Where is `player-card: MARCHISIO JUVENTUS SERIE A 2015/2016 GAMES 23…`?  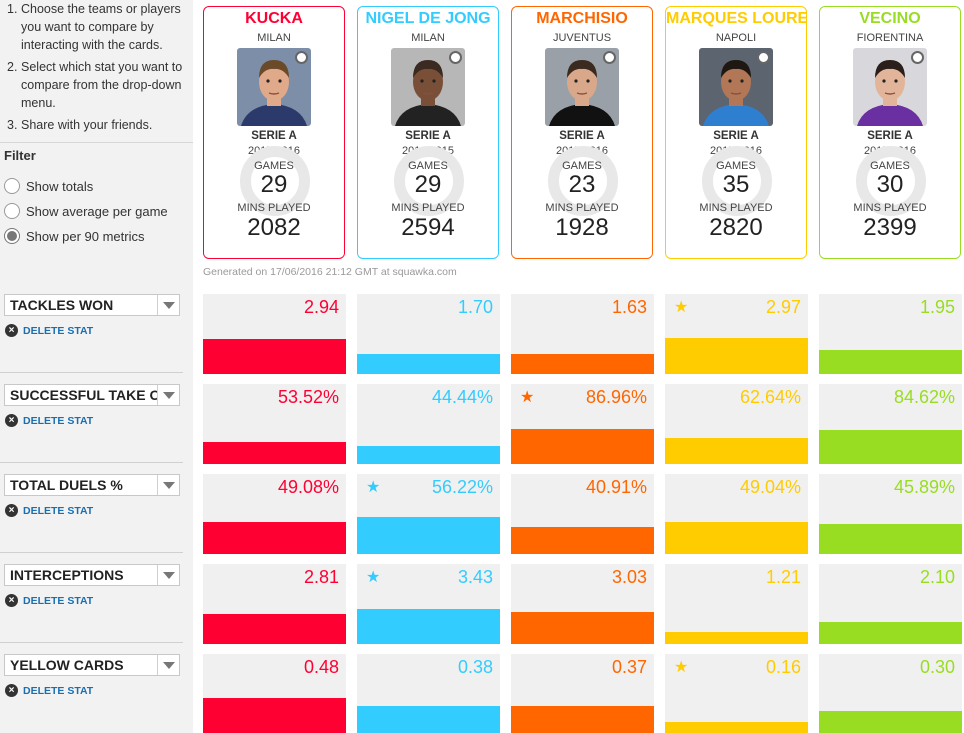 player-card: MARCHISIO JUVENTUS SERIE A 2015/2016 GAMES 23… is located at coordinates (582, 132).